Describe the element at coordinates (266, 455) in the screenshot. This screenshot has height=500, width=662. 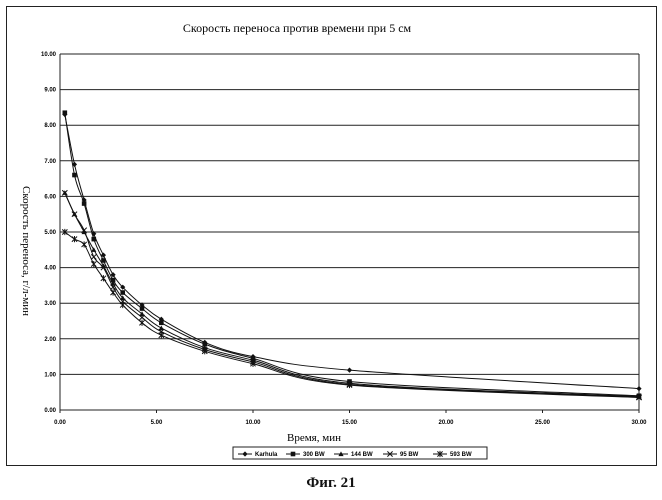
I see `legend-label: Karhula` at that location.